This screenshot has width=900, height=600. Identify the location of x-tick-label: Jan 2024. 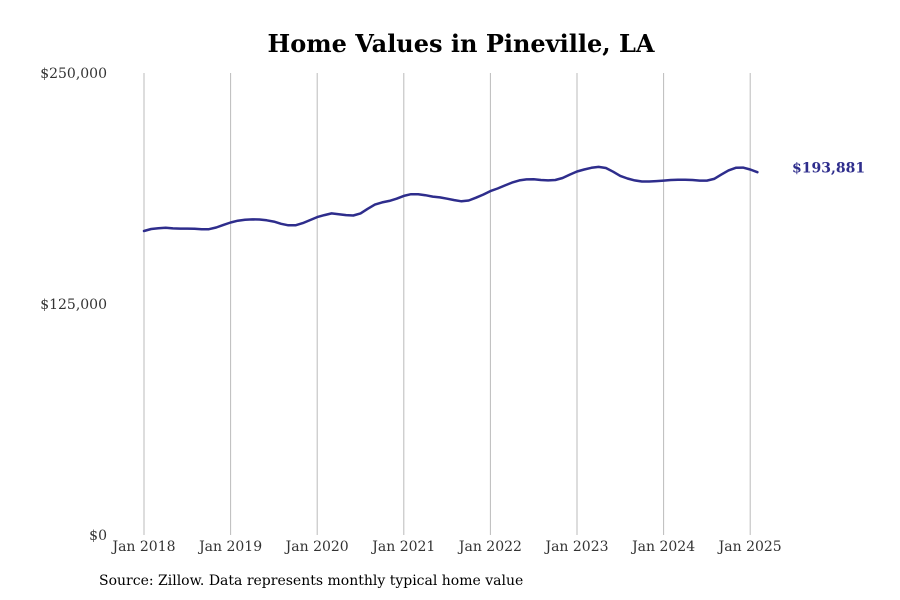
(662, 547).